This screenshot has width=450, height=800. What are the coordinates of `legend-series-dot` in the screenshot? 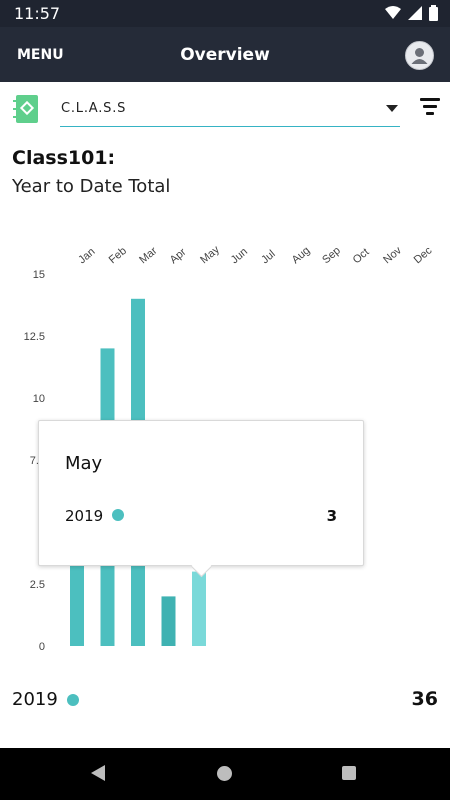 It's located at (73, 700).